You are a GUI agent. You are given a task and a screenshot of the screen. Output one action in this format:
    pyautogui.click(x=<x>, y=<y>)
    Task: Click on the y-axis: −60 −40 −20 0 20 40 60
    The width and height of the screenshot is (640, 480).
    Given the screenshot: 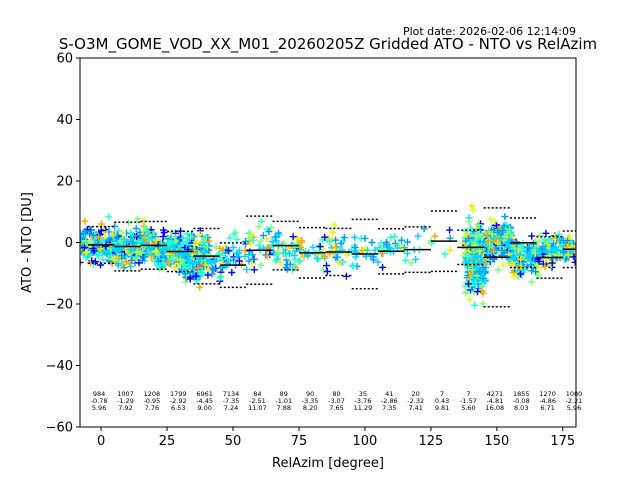 What is the action you would take?
    pyautogui.click(x=63, y=244)
    